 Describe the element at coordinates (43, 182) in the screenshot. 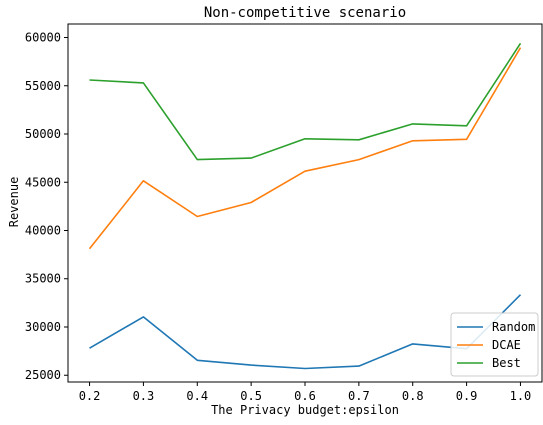

I see `y-tick-label: 45000` at that location.